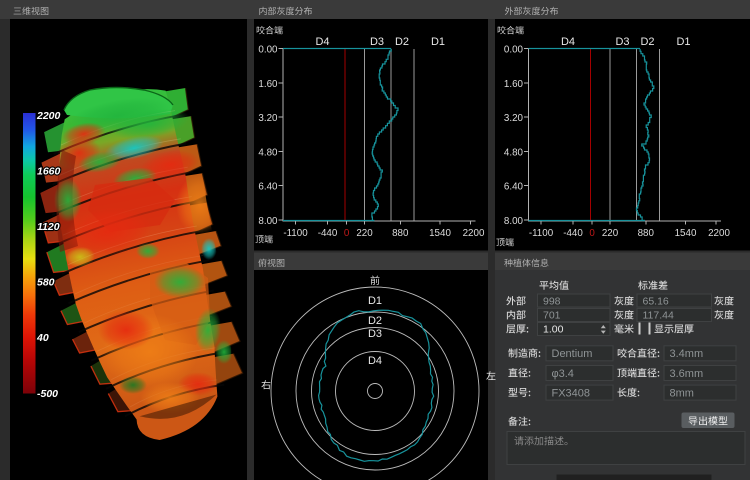  What do you see at coordinates (46, 283) in the screenshot?
I see `svg-text: 580` at bounding box center [46, 283].